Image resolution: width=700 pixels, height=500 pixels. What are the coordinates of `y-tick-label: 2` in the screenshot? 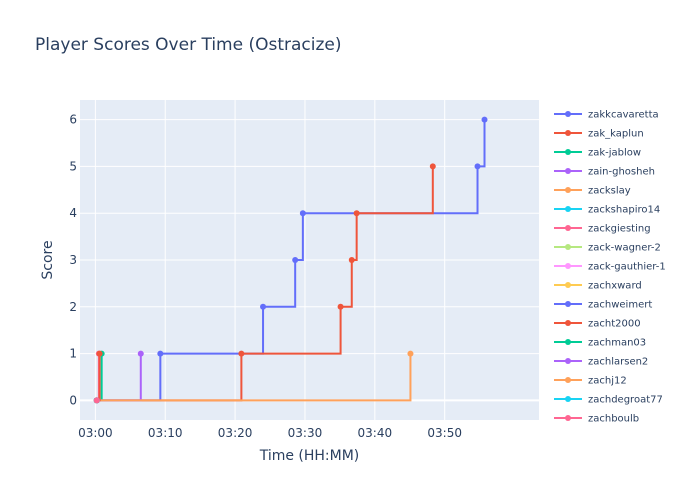 It's located at (73, 307).